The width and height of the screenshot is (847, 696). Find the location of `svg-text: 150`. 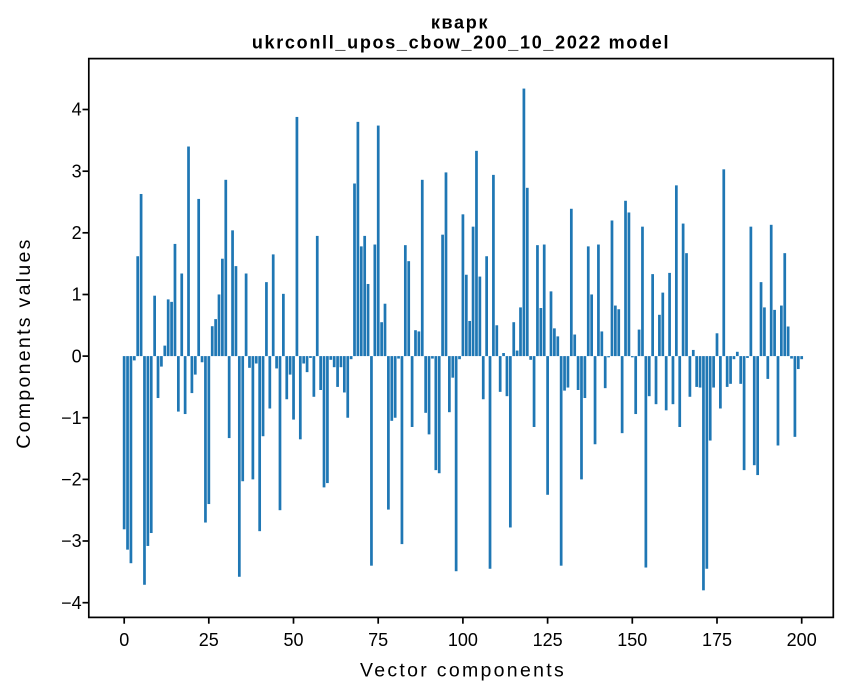

svg-text: 150 is located at coordinates (632, 640).